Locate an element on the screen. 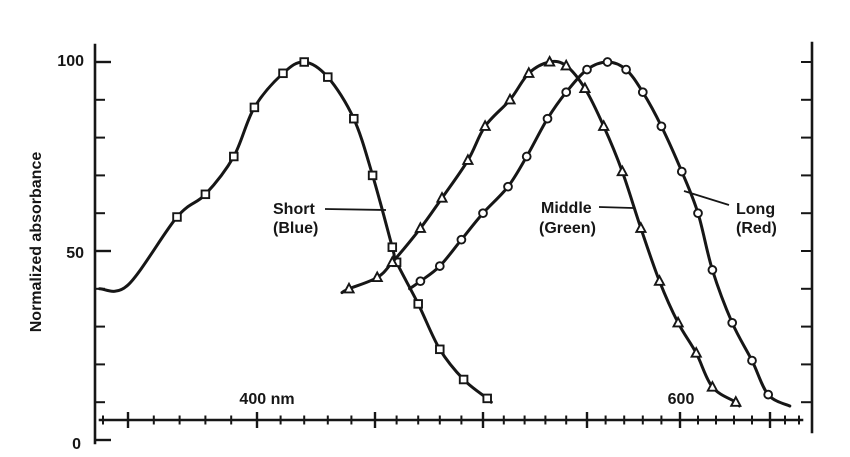  middle-label-line2: (Green) is located at coordinates (567, 228).